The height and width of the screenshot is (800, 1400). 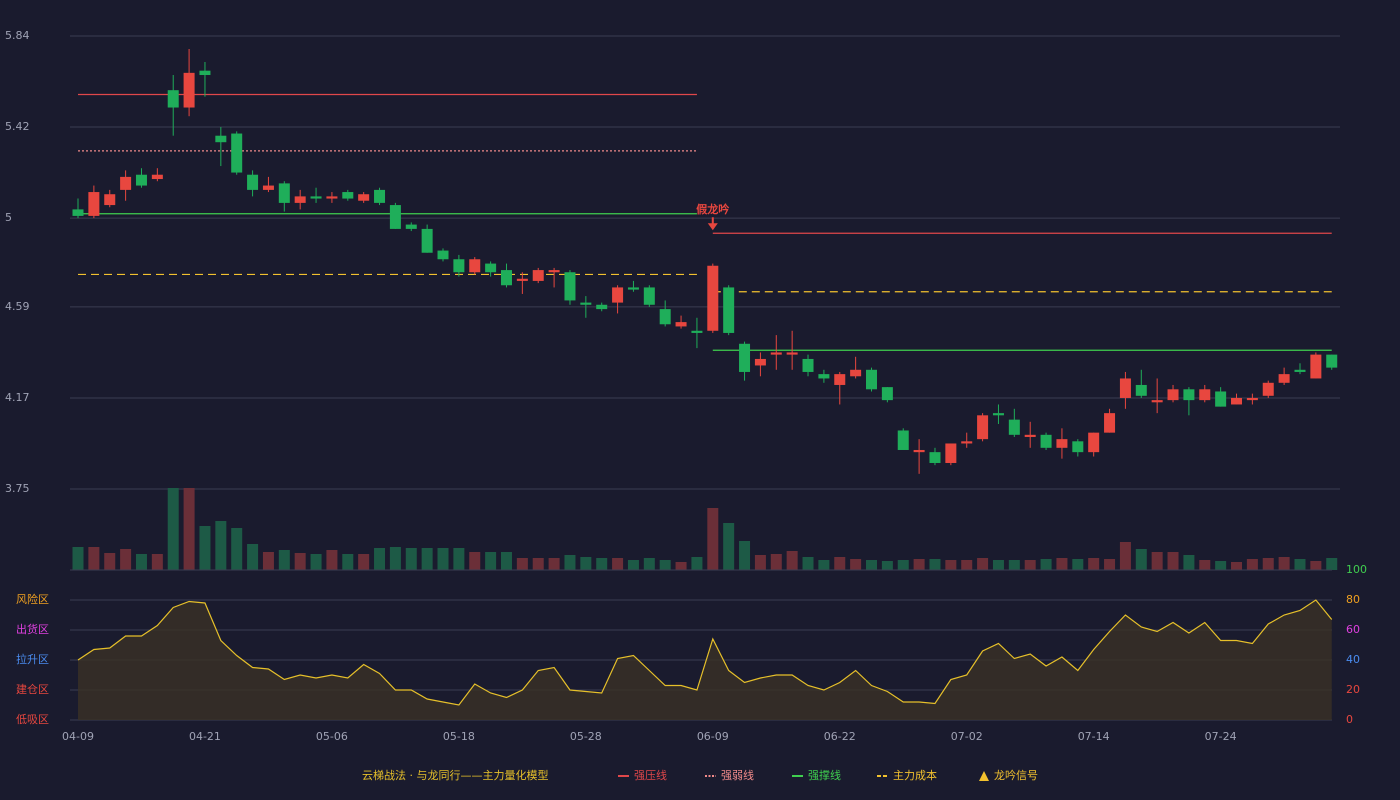 I want to click on oscillator-line, so click(x=705, y=652).